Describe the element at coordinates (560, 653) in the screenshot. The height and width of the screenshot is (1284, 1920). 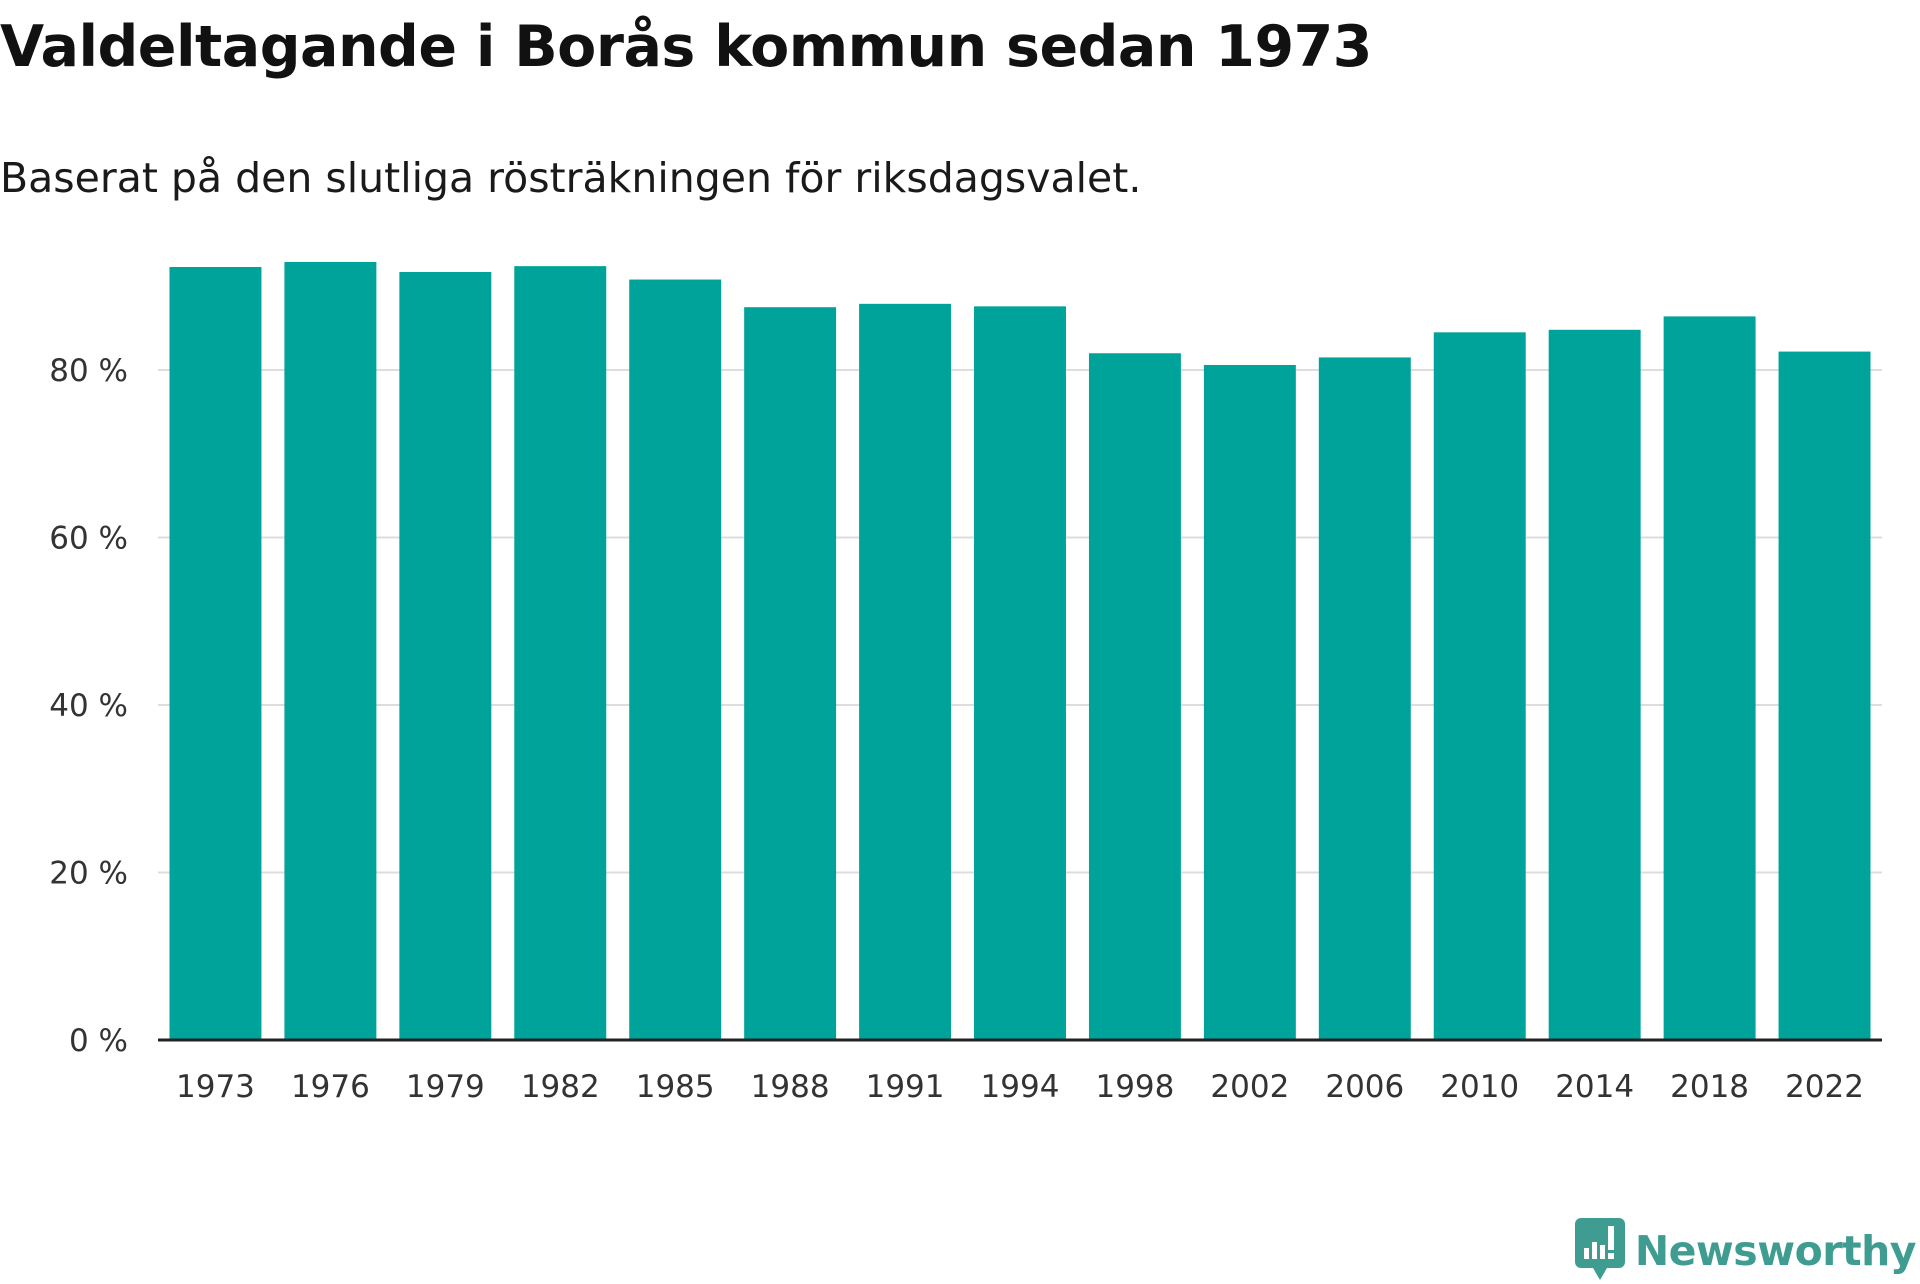
I see `bar-1982` at that location.